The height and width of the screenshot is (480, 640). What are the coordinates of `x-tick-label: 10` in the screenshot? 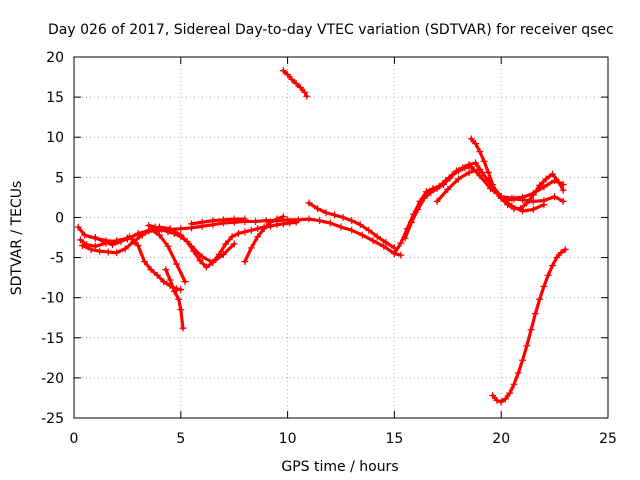 It's located at (288, 439).